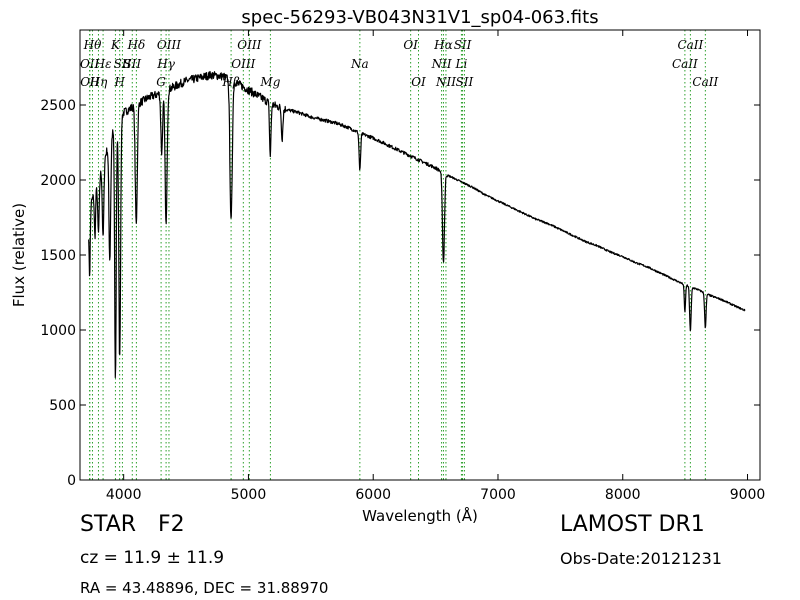  I want to click on x-tick-label: 4000, so click(124, 495).